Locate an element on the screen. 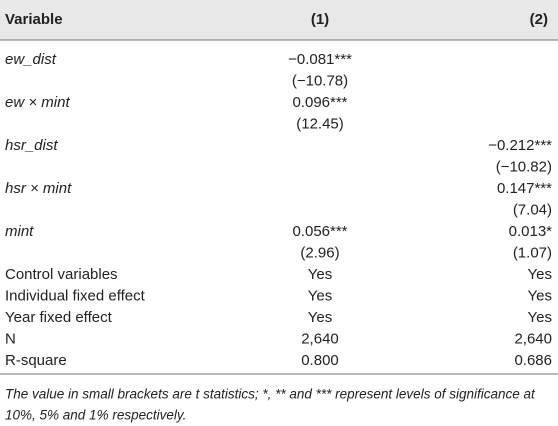 This screenshot has width=558, height=426. header-cell: (2) is located at coordinates (539, 19).